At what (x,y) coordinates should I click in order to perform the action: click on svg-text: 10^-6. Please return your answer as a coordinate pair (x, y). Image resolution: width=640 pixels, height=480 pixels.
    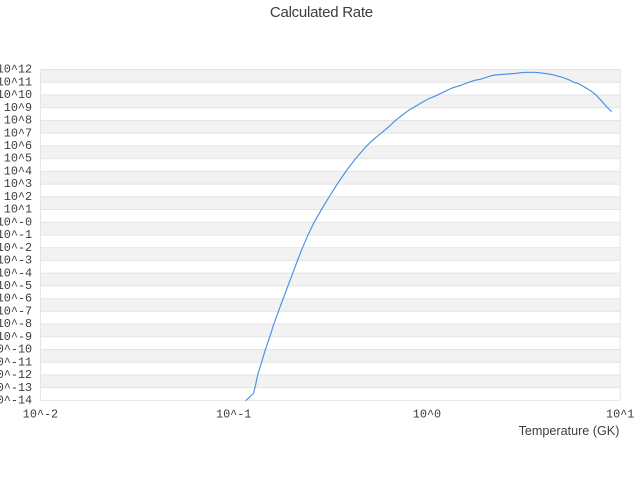
    Looking at the image, I should click on (16, 299).